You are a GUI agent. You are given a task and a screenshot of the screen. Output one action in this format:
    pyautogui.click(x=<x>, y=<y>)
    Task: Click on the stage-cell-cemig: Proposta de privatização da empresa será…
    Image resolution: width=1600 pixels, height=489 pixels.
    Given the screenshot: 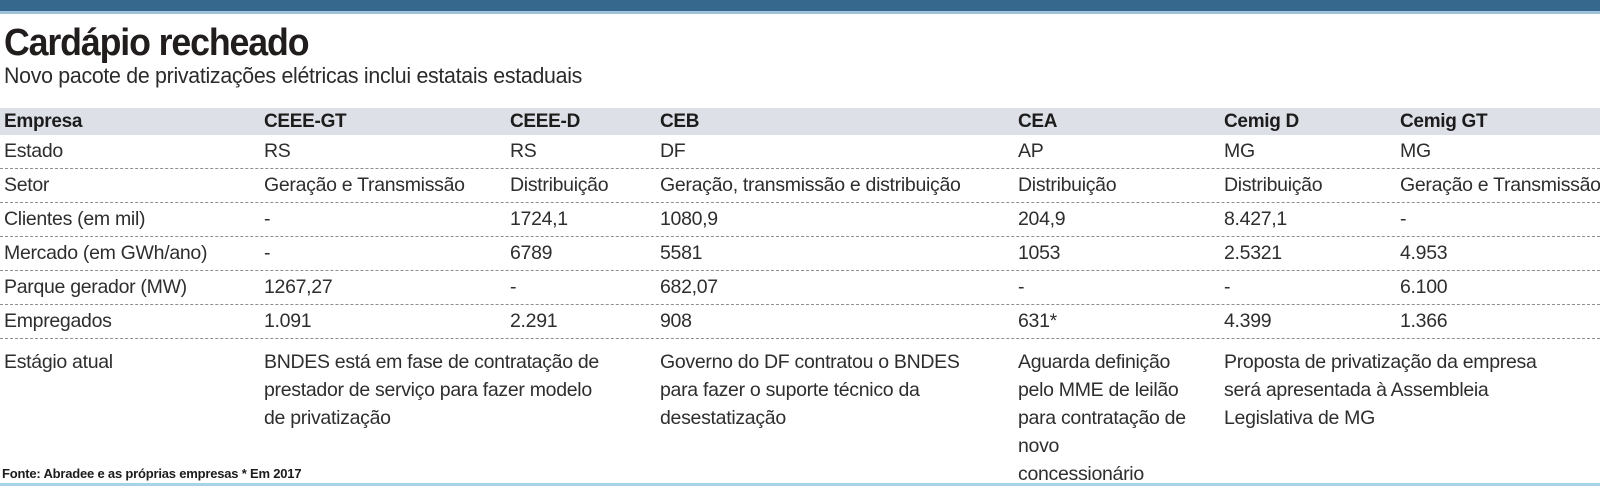 What is the action you would take?
    pyautogui.click(x=1380, y=390)
    